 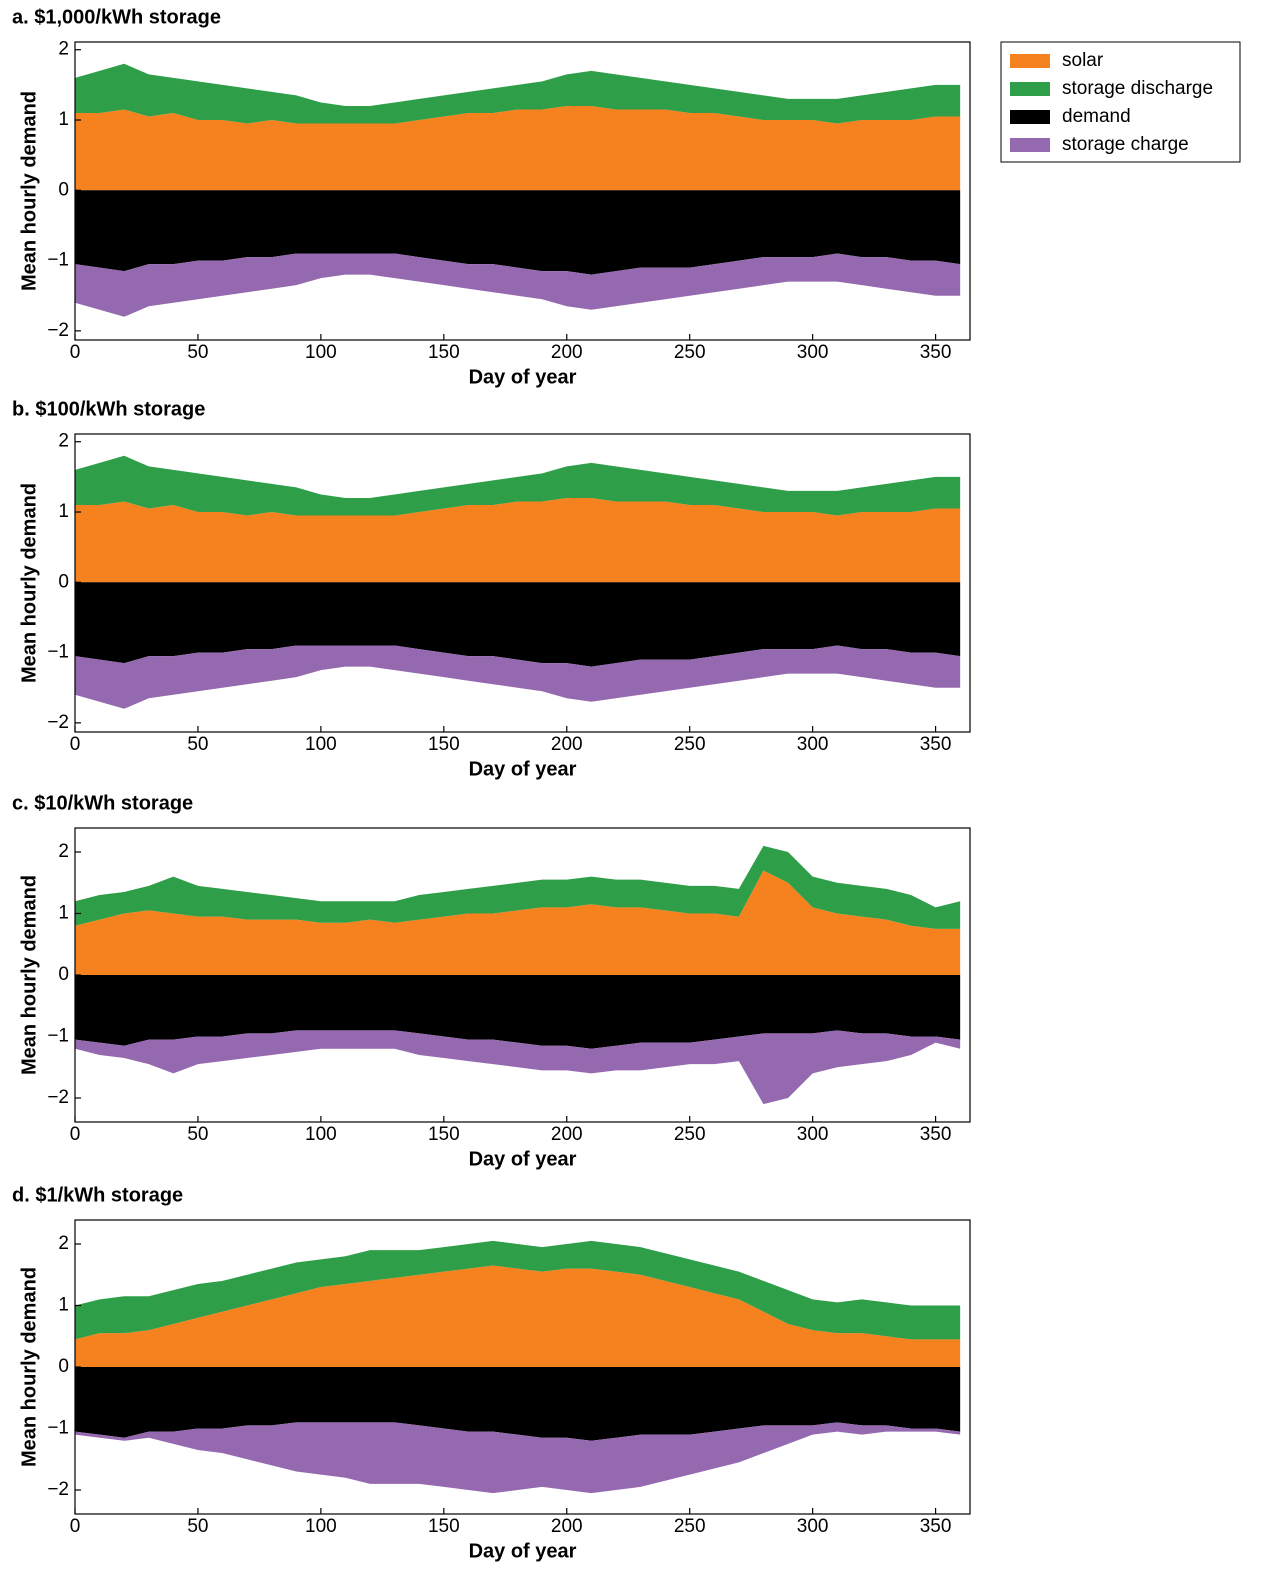 What do you see at coordinates (1125, 144) in the screenshot?
I see `legend-label: storage charge` at bounding box center [1125, 144].